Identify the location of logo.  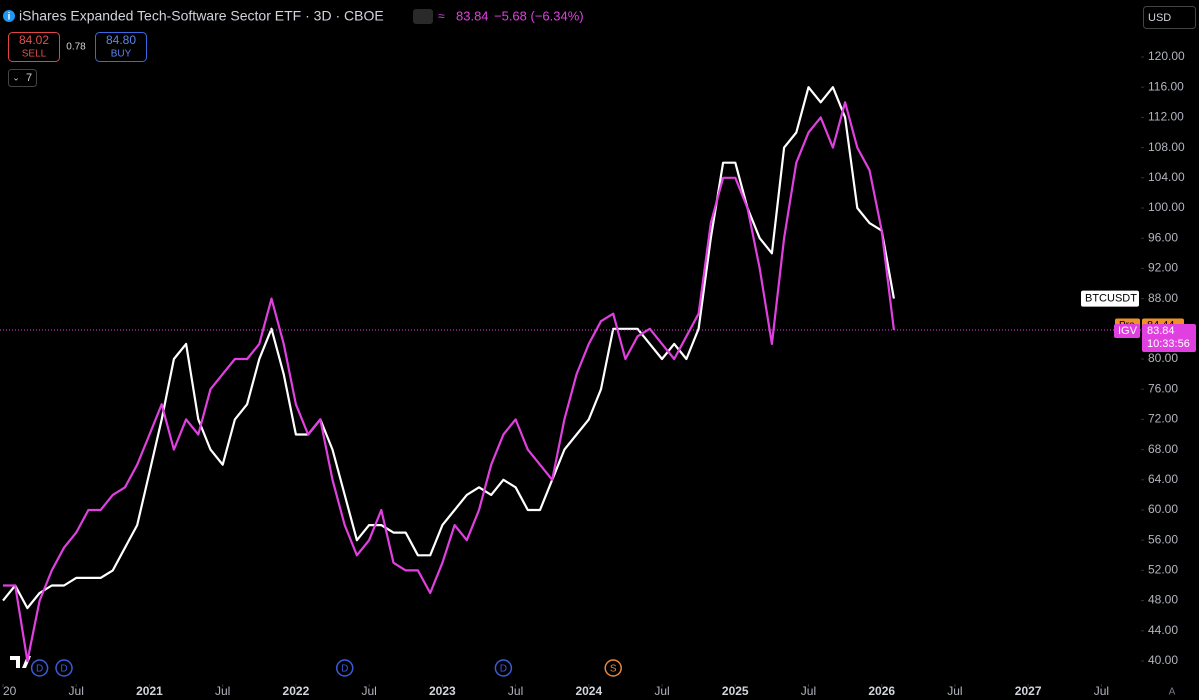
(20, 662).